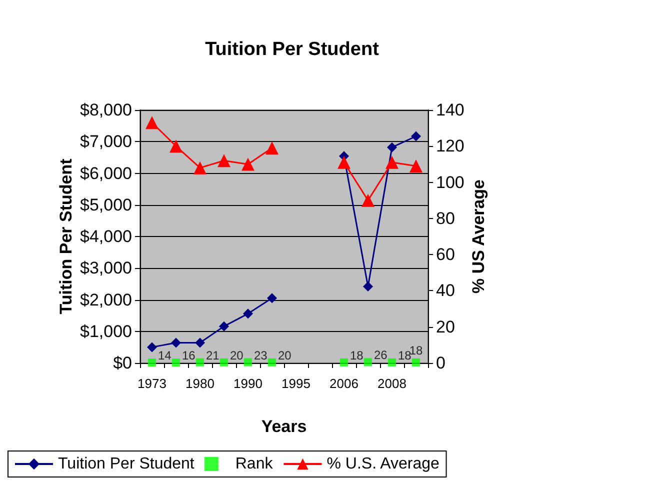  I want to click on y2-axis-title: % US Average, so click(478, 236).